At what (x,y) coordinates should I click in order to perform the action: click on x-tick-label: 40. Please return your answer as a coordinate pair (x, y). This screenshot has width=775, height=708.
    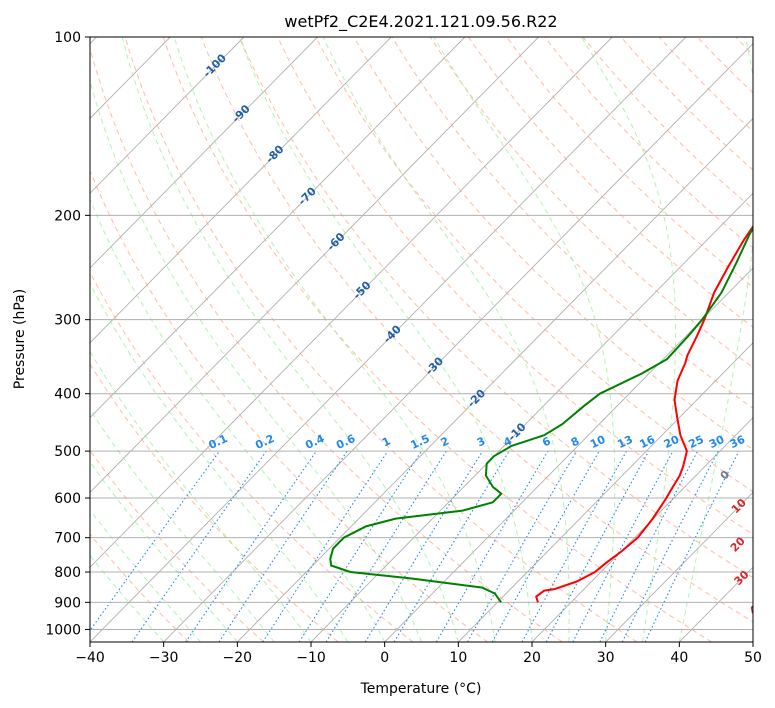
    Looking at the image, I should click on (679, 658).